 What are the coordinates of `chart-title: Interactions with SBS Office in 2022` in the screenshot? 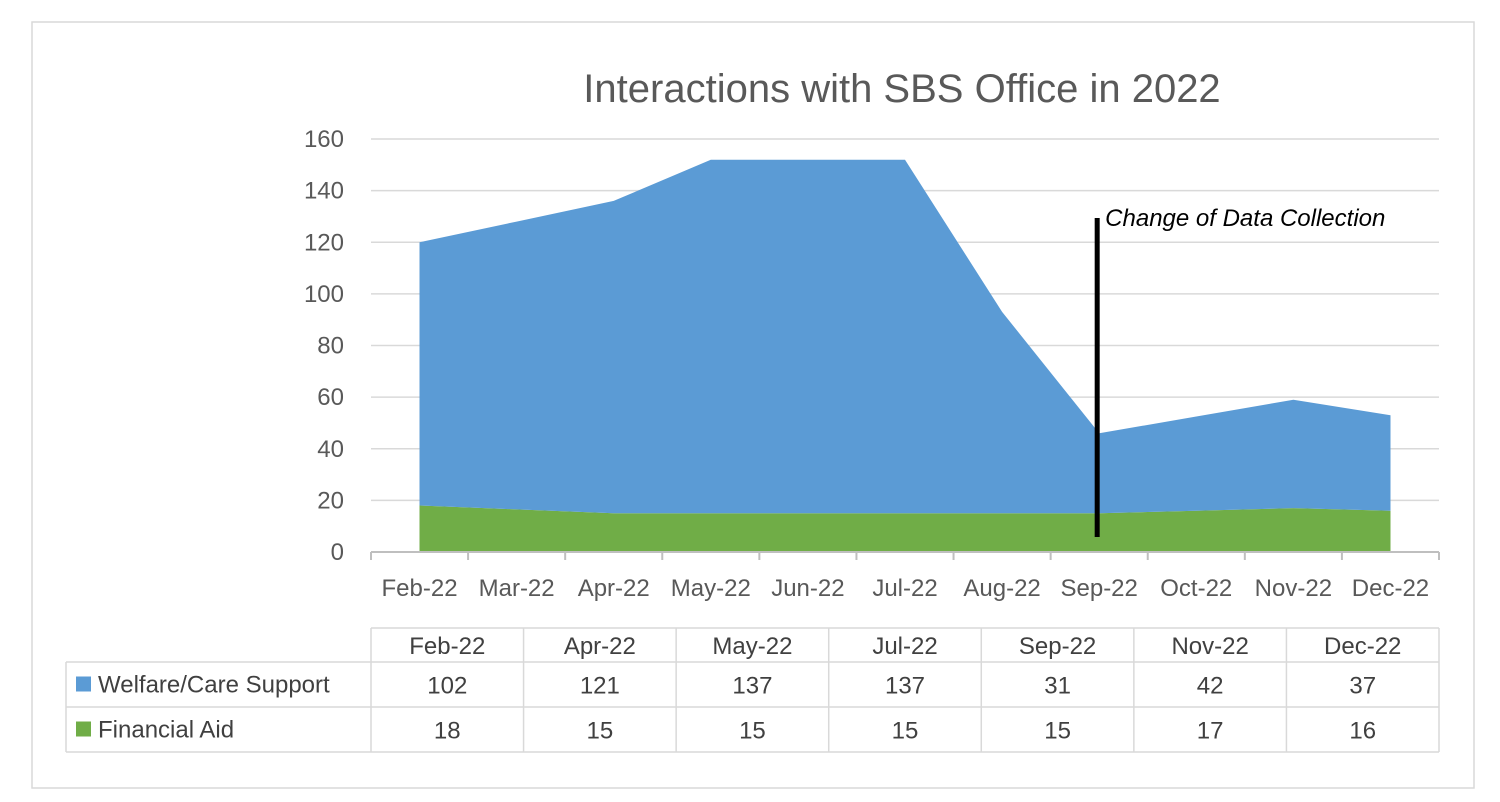 It's located at (901, 89).